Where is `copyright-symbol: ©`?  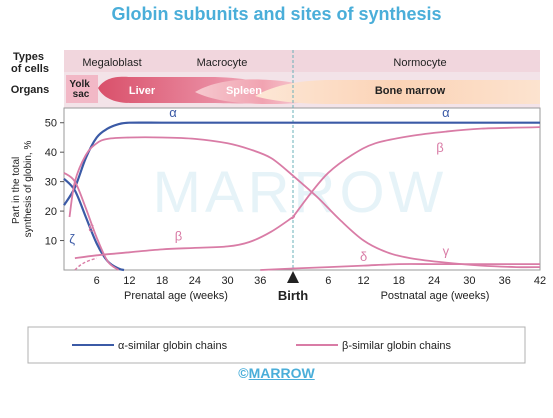 copyright-symbol: © is located at coordinates (243, 373).